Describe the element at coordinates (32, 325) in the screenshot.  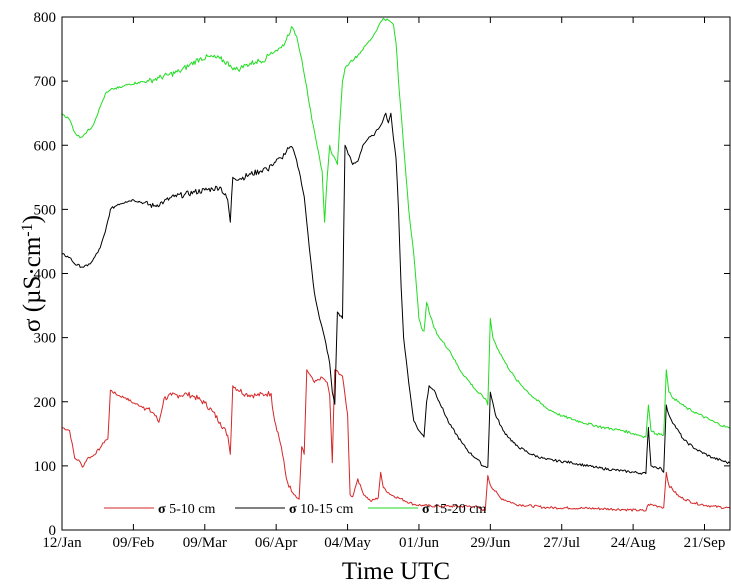
I see `y-axis-title-symbol: σ` at that location.